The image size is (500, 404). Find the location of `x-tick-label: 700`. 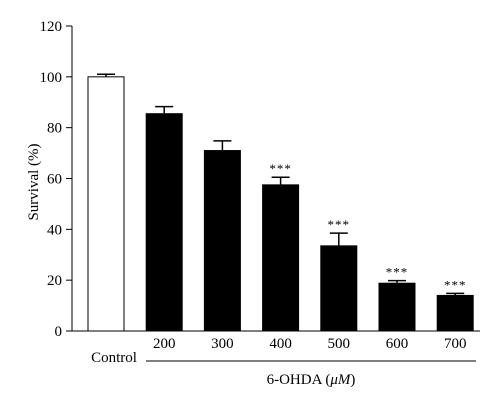

x-tick-label: 700 is located at coordinates (455, 344).